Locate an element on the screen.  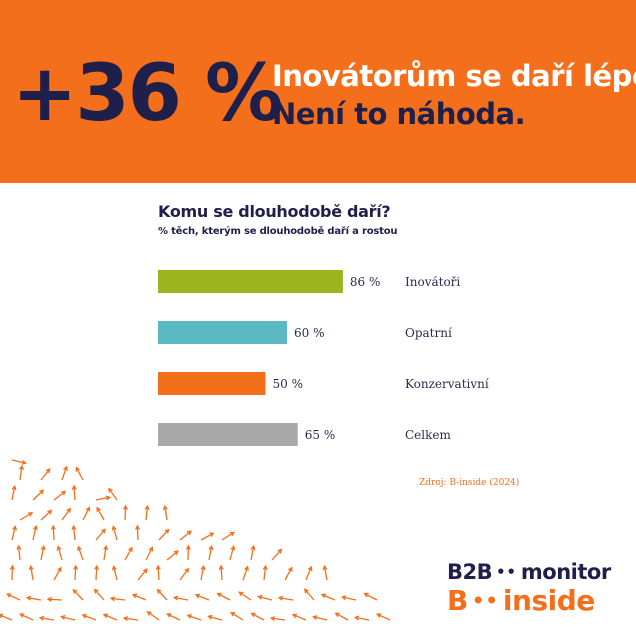
logo-inside-text: inside is located at coordinates (548, 600).